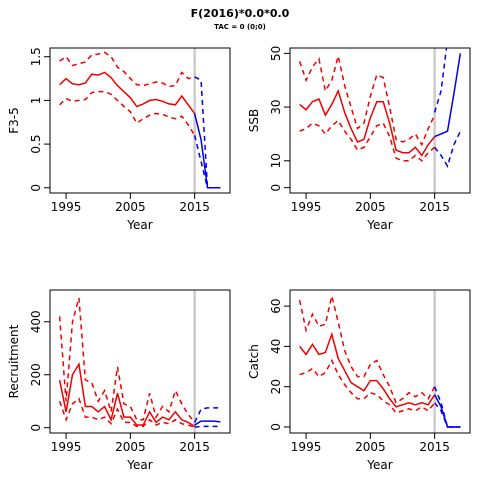  What do you see at coordinates (254, 361) in the screenshot?
I see `y-axis-label: Catch` at bounding box center [254, 361].